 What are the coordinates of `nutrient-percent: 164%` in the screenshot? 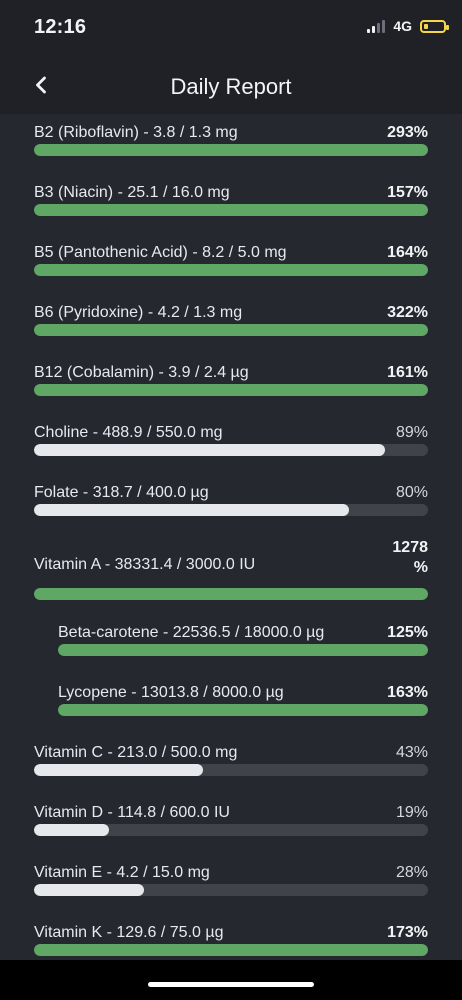 It's located at (407, 252).